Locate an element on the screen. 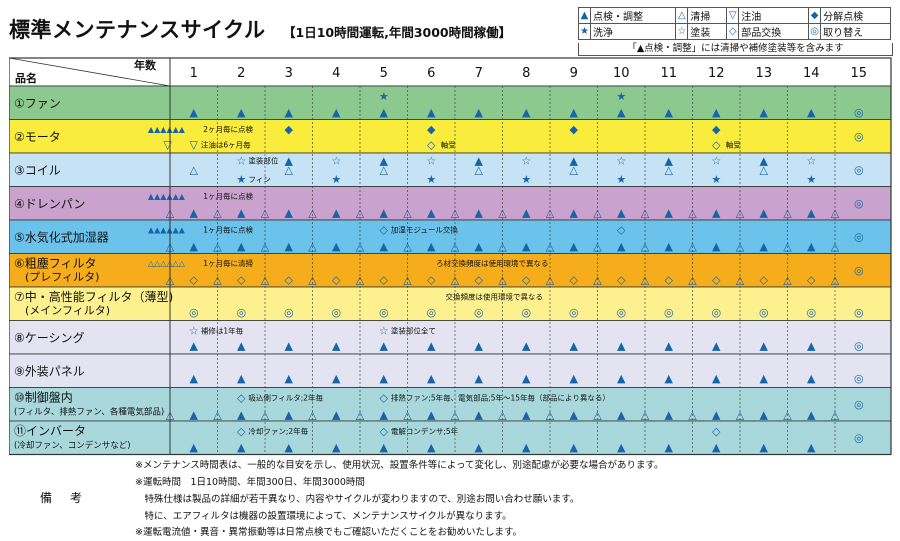 The width and height of the screenshot is (900, 541). row-note: 電解コンデンサ;5年 is located at coordinates (425, 431).